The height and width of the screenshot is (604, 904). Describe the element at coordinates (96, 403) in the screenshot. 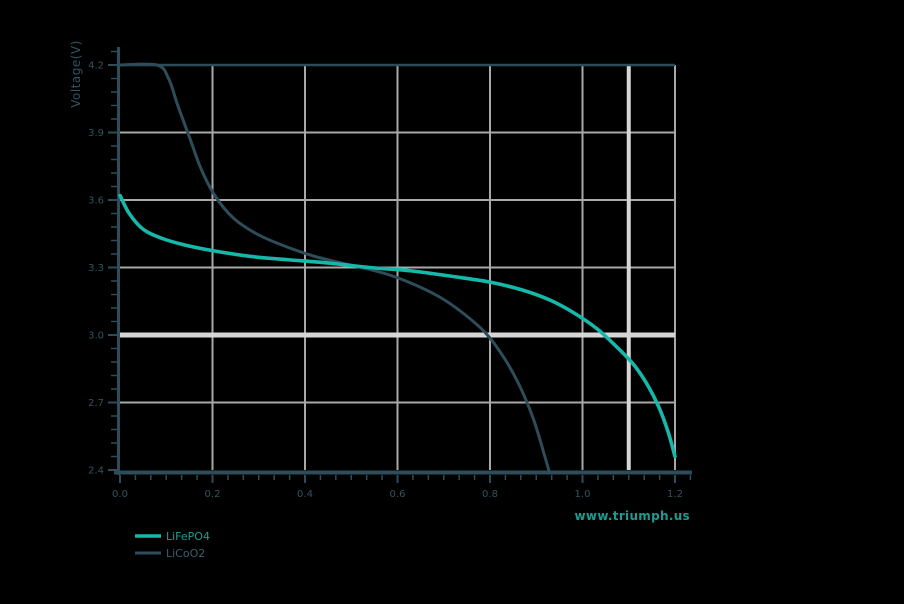

I see `y-tick-label: 2.7` at that location.